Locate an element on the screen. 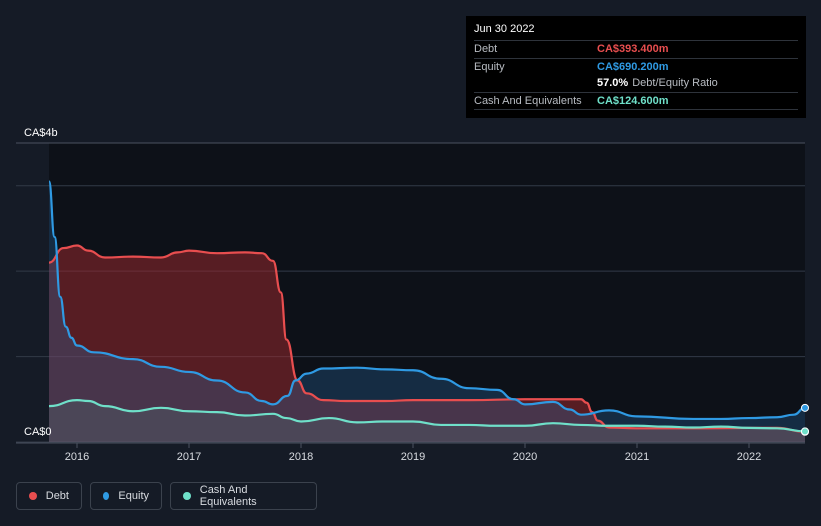 This screenshot has width=821, height=526. tooltip-row-equity: Equity CA$690.200m is located at coordinates (636, 66).